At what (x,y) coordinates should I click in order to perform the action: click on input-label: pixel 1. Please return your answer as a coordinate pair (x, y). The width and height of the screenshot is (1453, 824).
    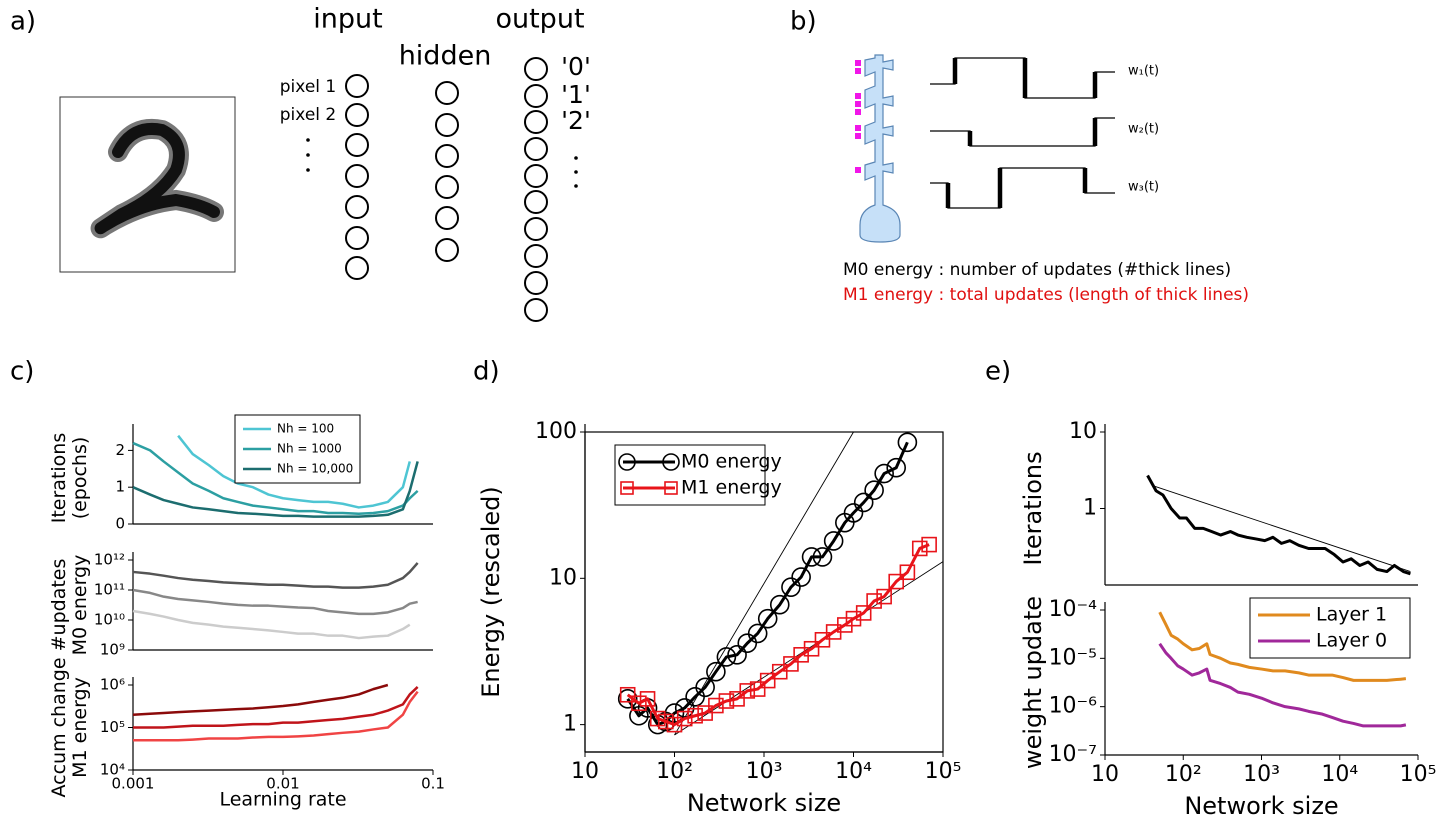
    Looking at the image, I should click on (308, 87).